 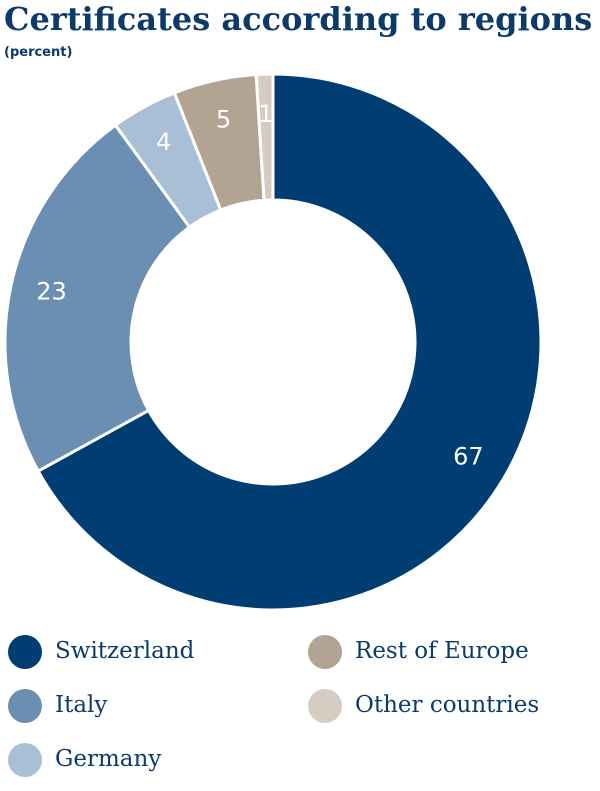 I want to click on legend-label: Italy, so click(x=81, y=705).